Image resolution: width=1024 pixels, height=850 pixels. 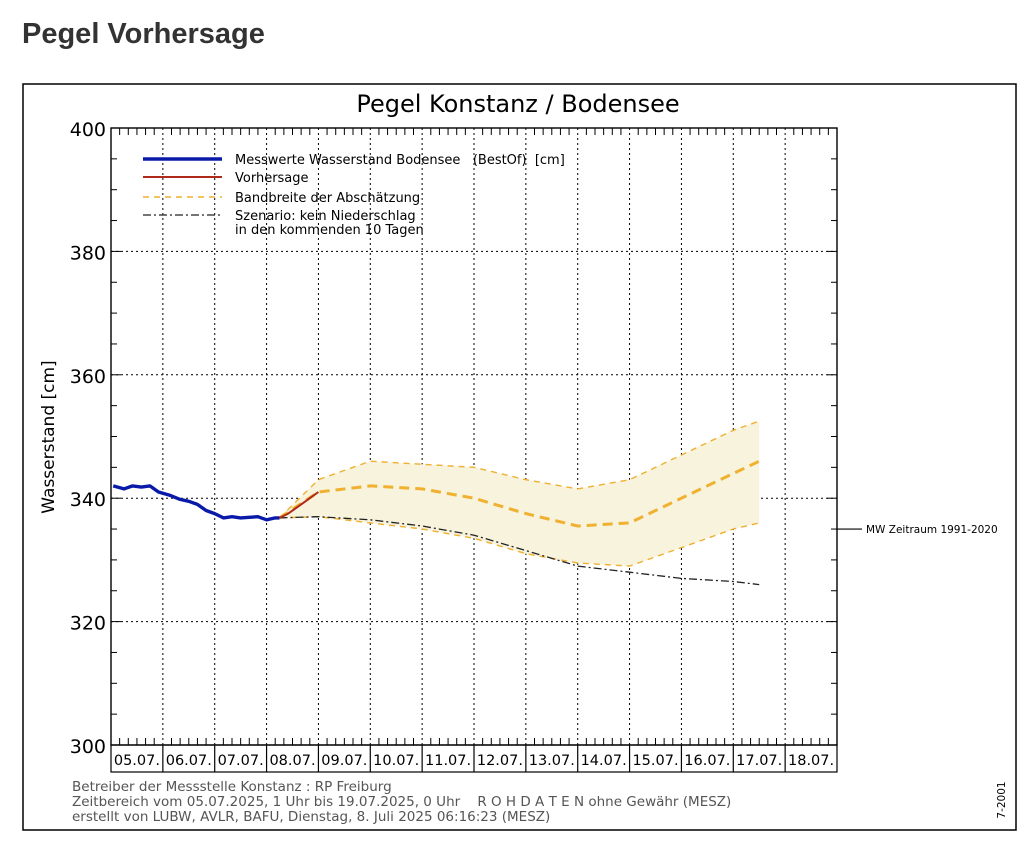 I want to click on x-tick-label: 12.07., so click(x=500, y=761).